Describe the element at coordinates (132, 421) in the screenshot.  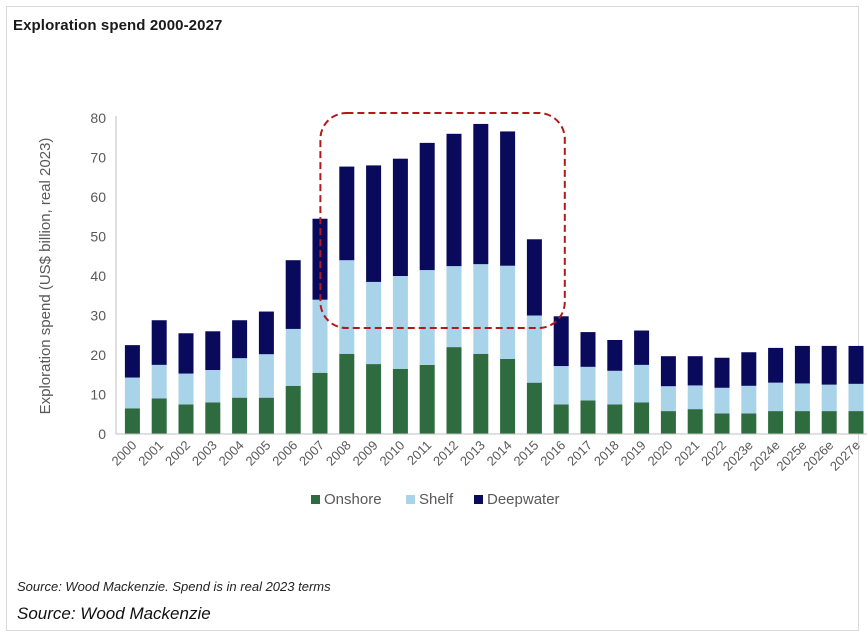
I see `bar-onshore-2000` at that location.